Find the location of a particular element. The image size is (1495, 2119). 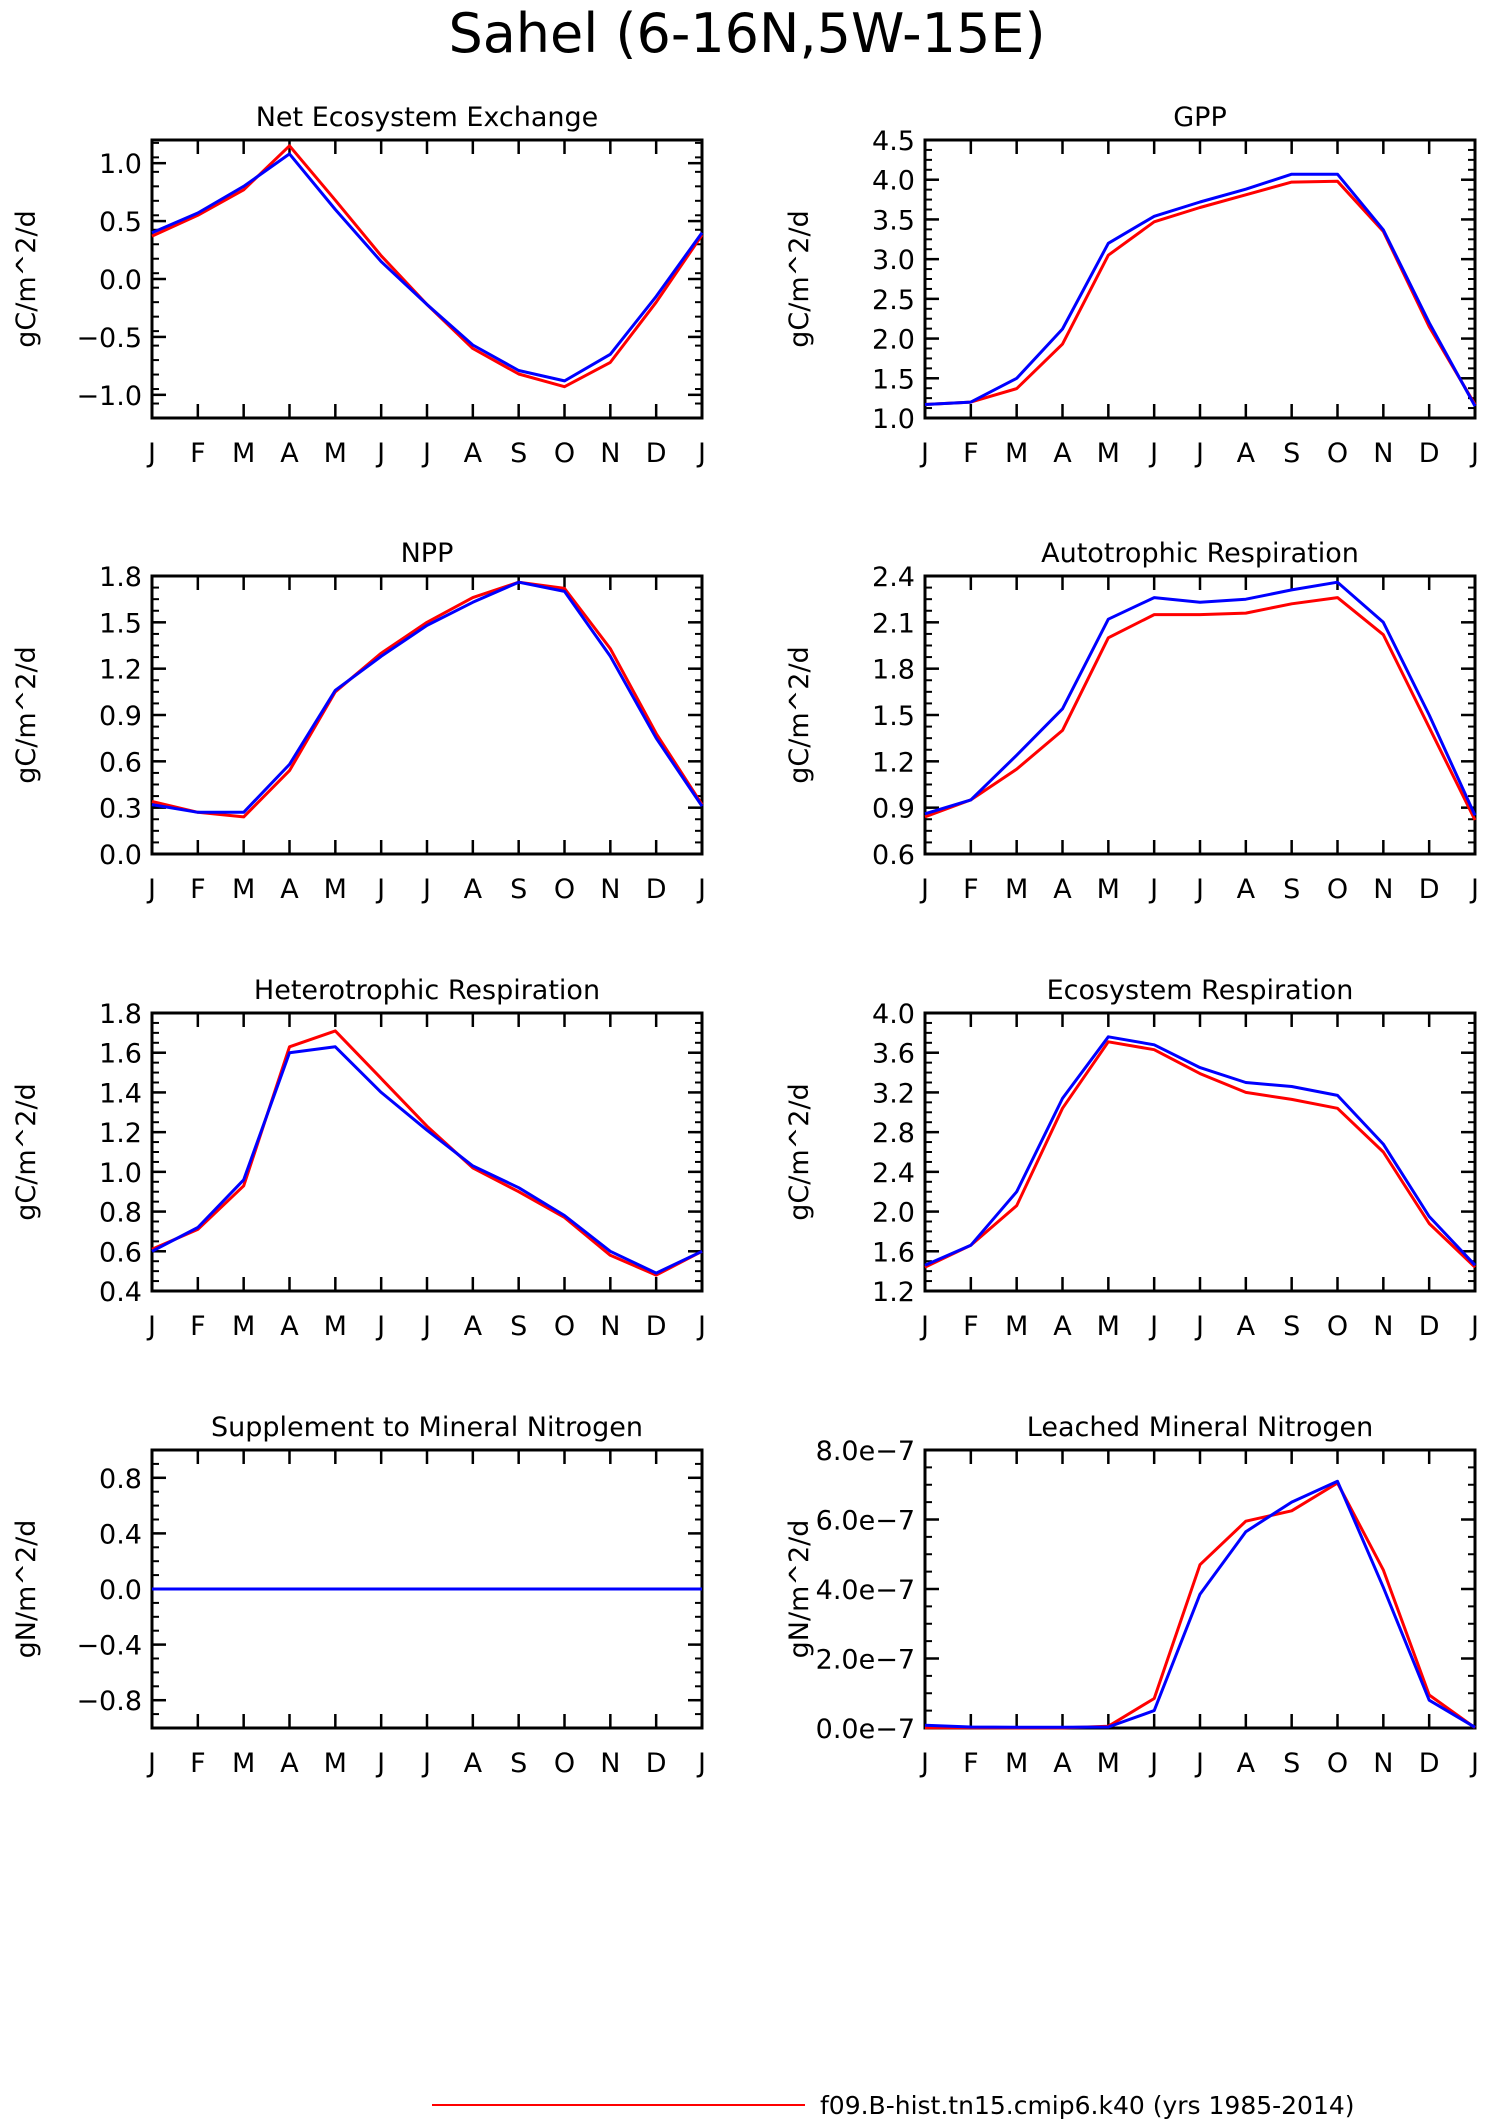

y-tick-label: 2.4 is located at coordinates (893, 1173).